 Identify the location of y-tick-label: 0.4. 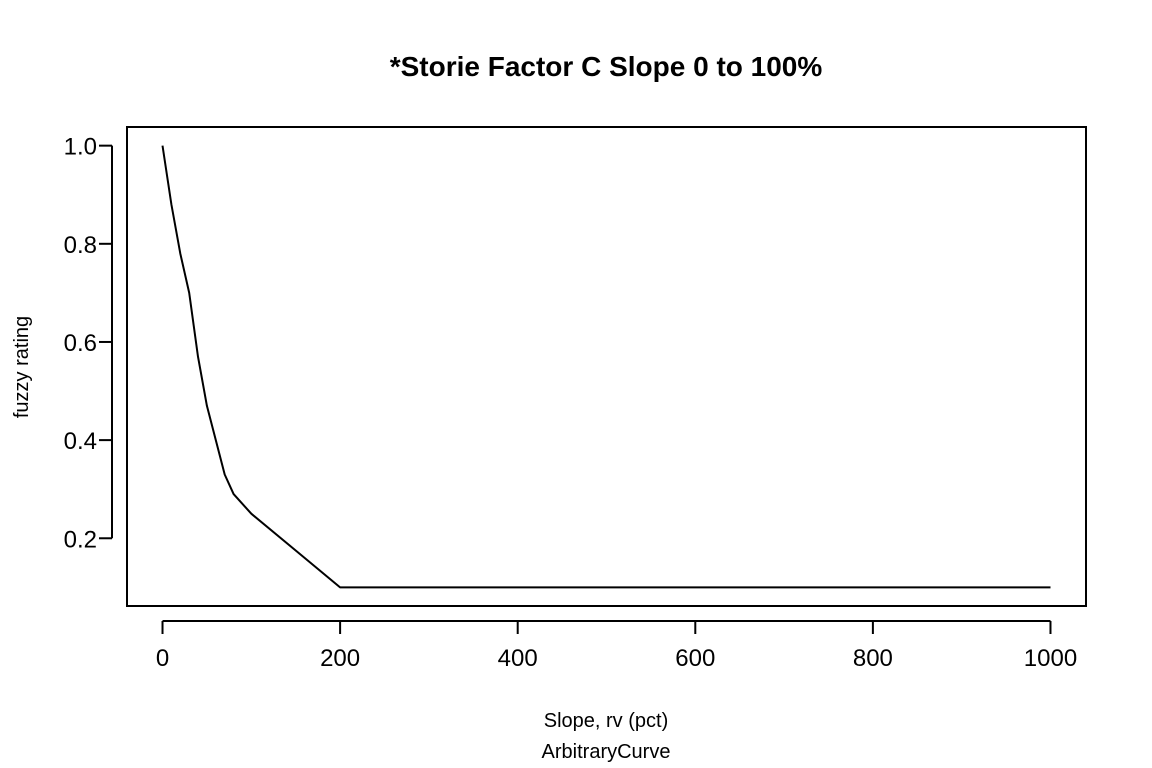
(80, 441).